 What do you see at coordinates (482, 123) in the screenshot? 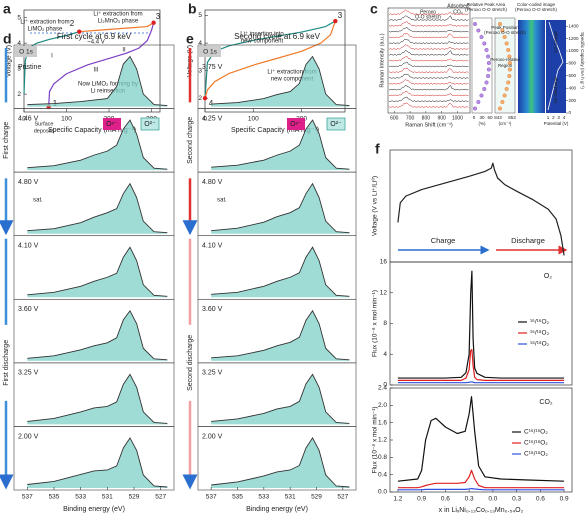
I see `inset-unit: (%)` at bounding box center [482, 123].